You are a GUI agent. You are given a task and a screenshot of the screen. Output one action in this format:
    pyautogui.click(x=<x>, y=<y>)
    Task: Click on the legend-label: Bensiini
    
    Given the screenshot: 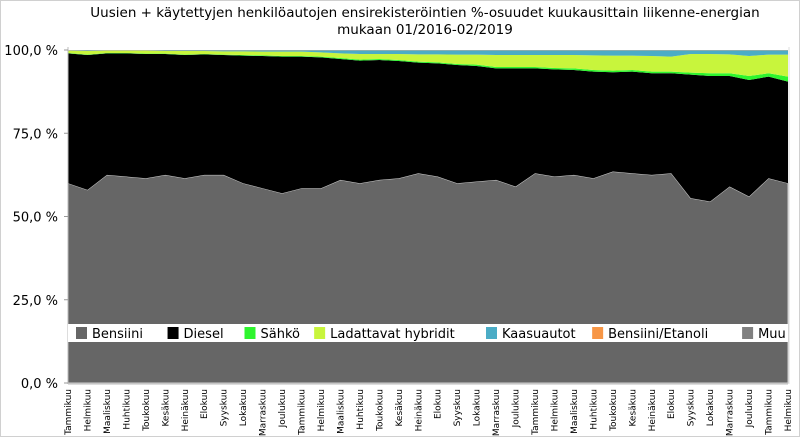 What is the action you would take?
    pyautogui.click(x=117, y=334)
    